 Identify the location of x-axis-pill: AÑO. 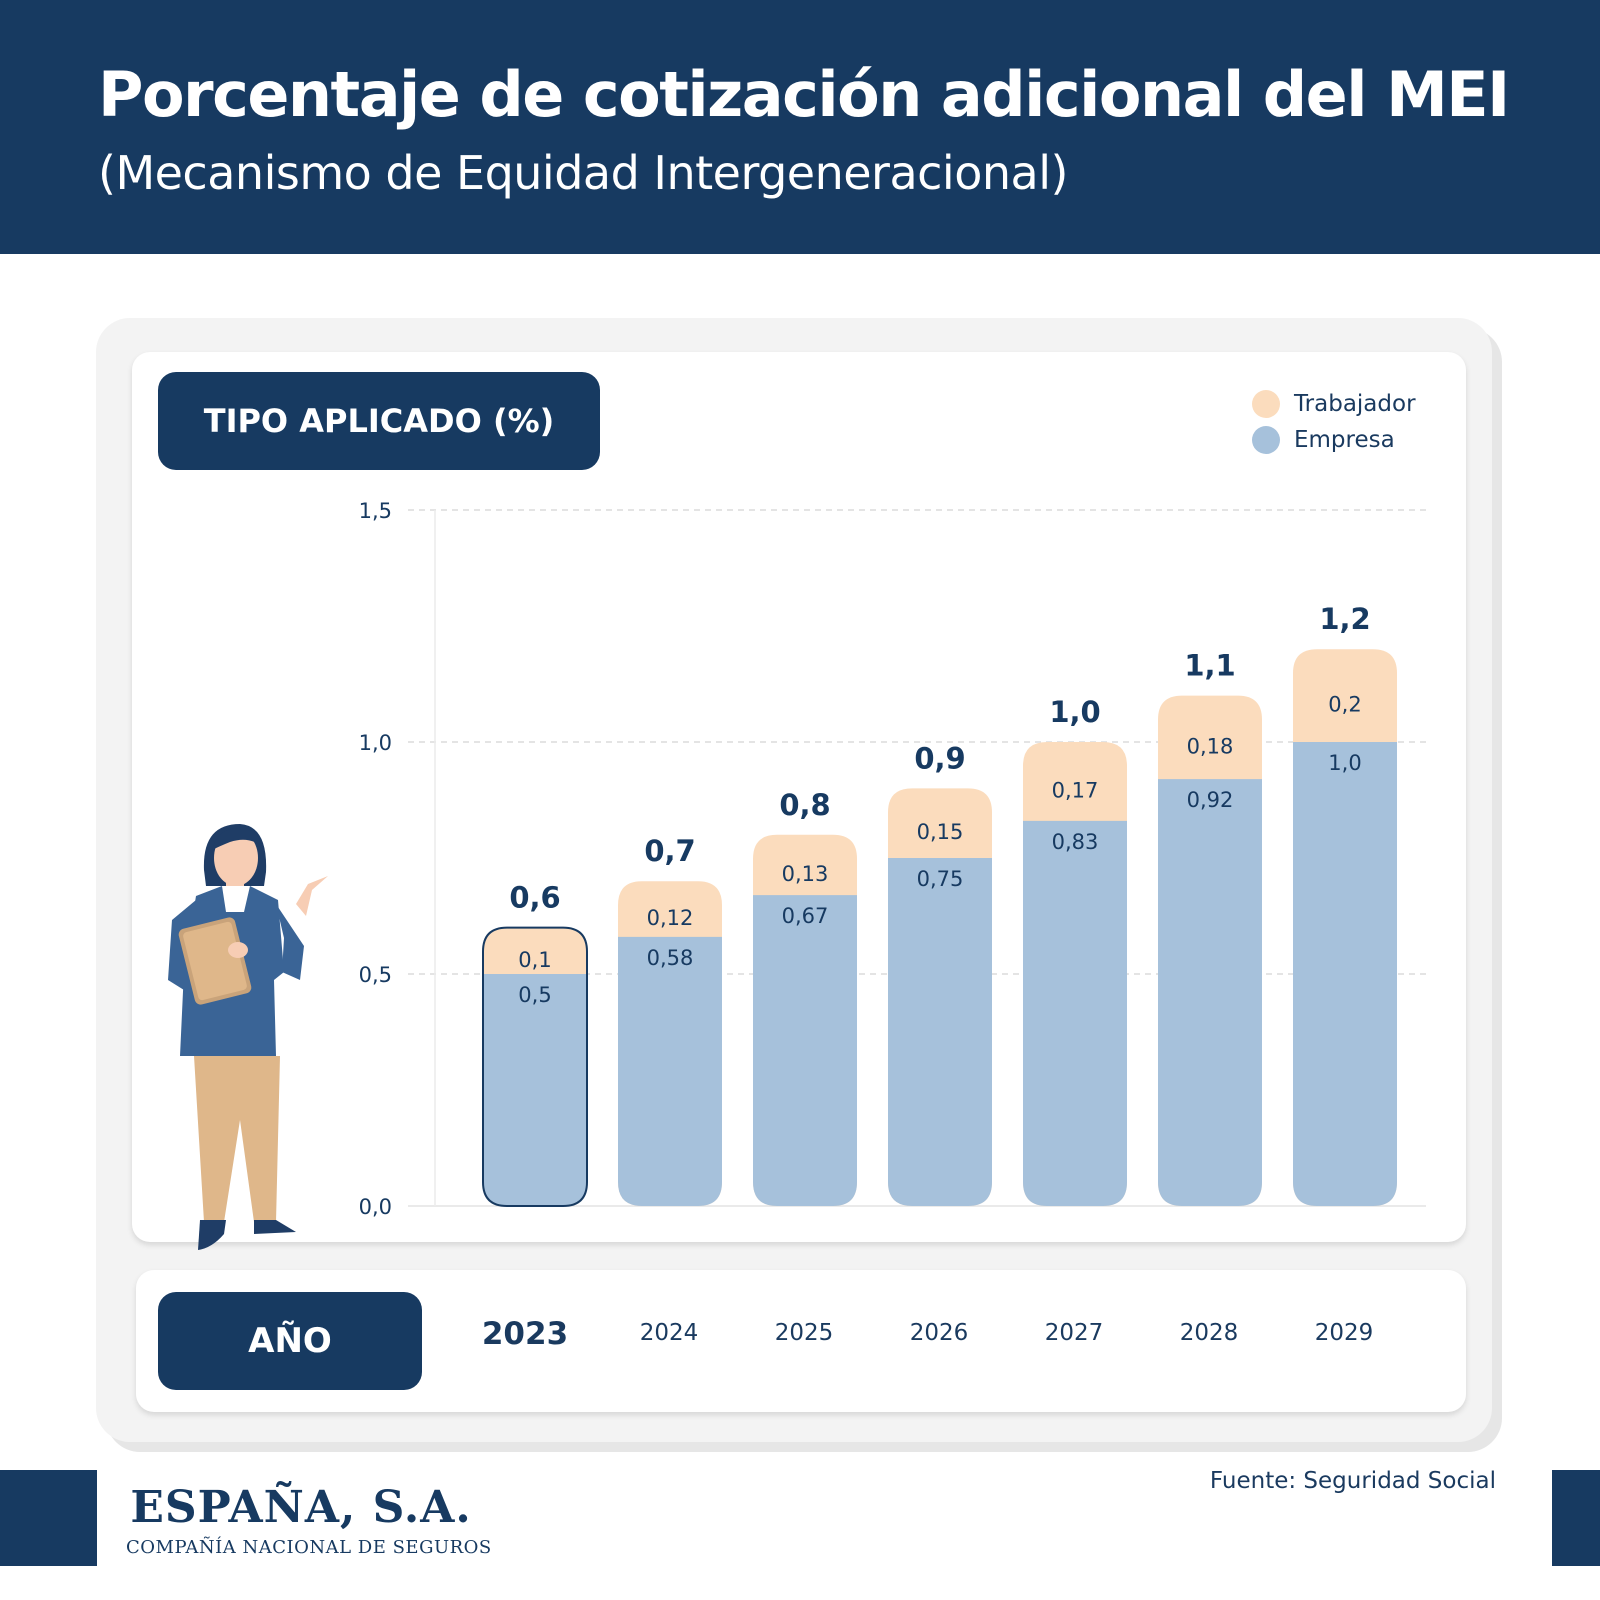
(290, 1341).